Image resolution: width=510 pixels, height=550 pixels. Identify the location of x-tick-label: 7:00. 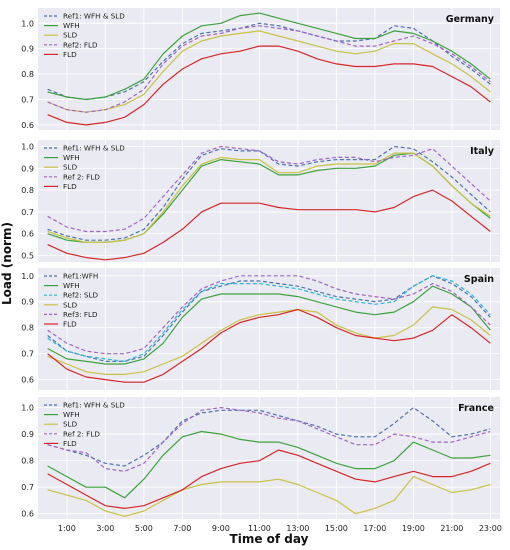
(182, 528).